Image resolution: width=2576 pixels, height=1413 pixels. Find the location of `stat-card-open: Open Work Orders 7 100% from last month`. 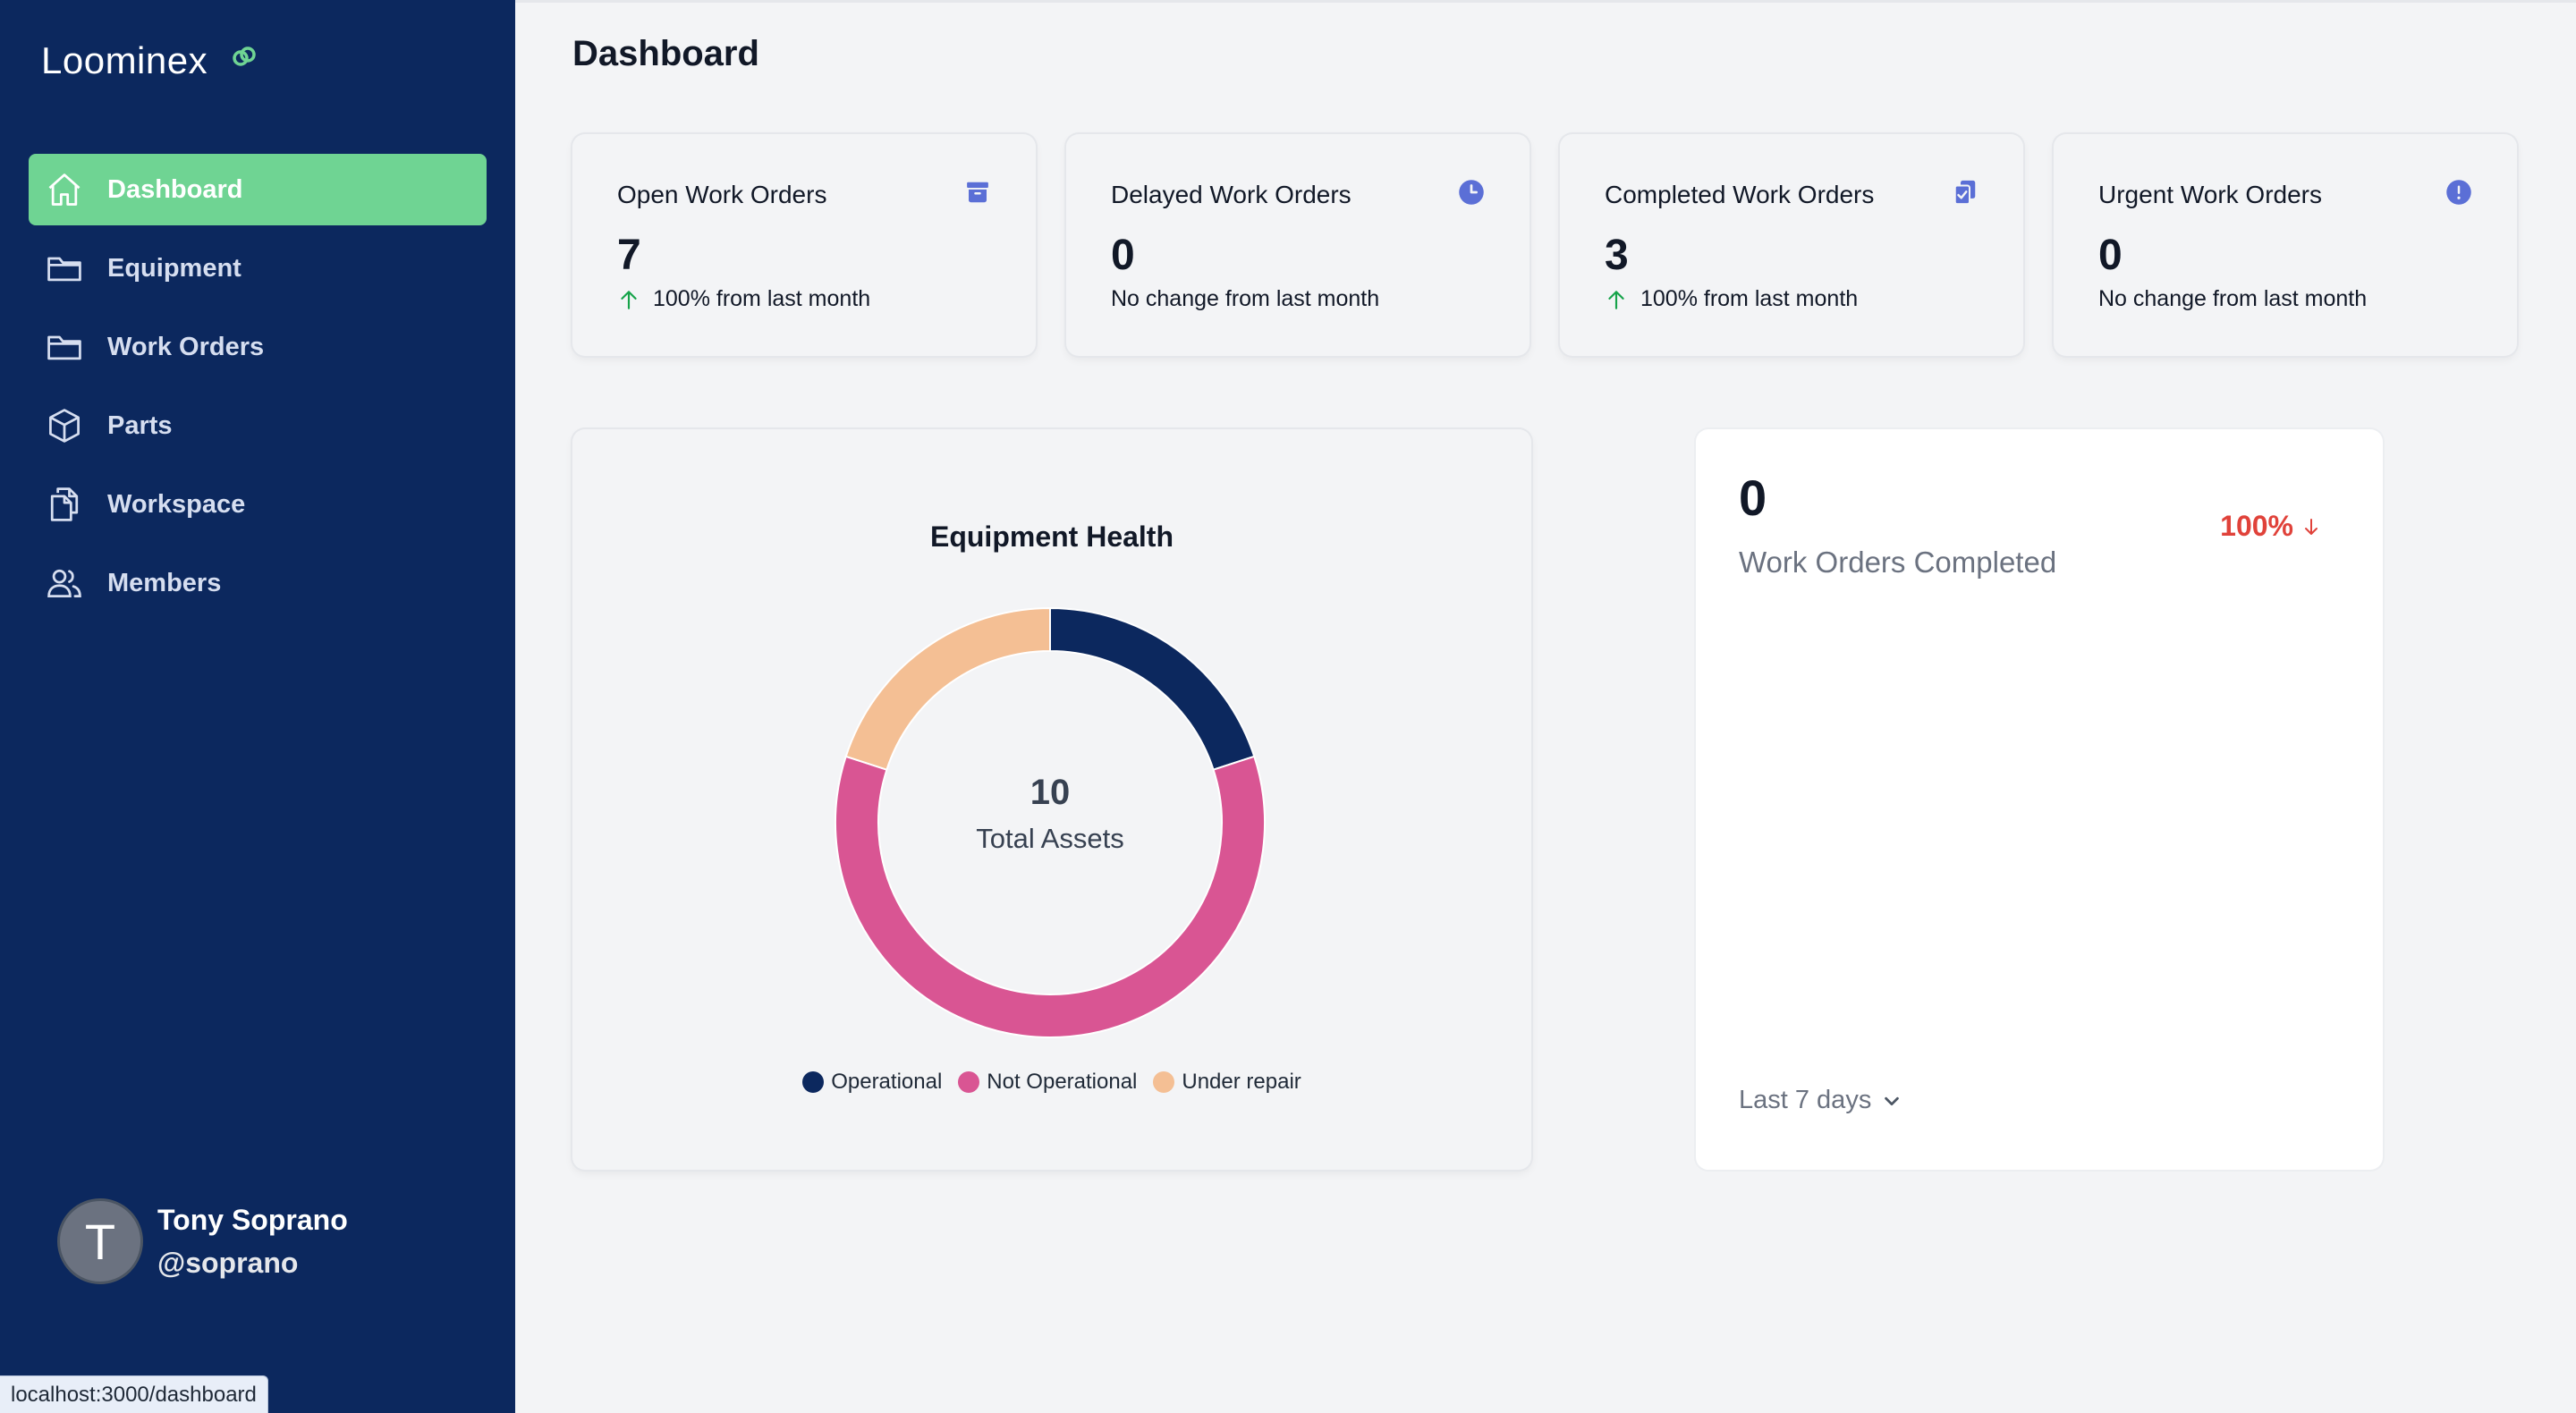

stat-card-open: Open Work Orders 7 100% from last month is located at coordinates (804, 245).